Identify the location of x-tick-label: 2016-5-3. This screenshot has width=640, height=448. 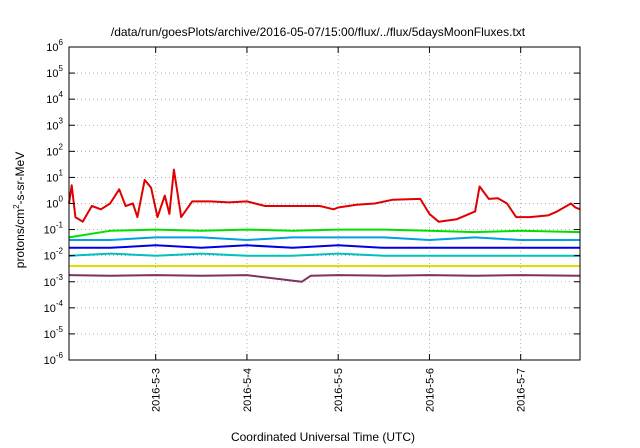
(157, 390).